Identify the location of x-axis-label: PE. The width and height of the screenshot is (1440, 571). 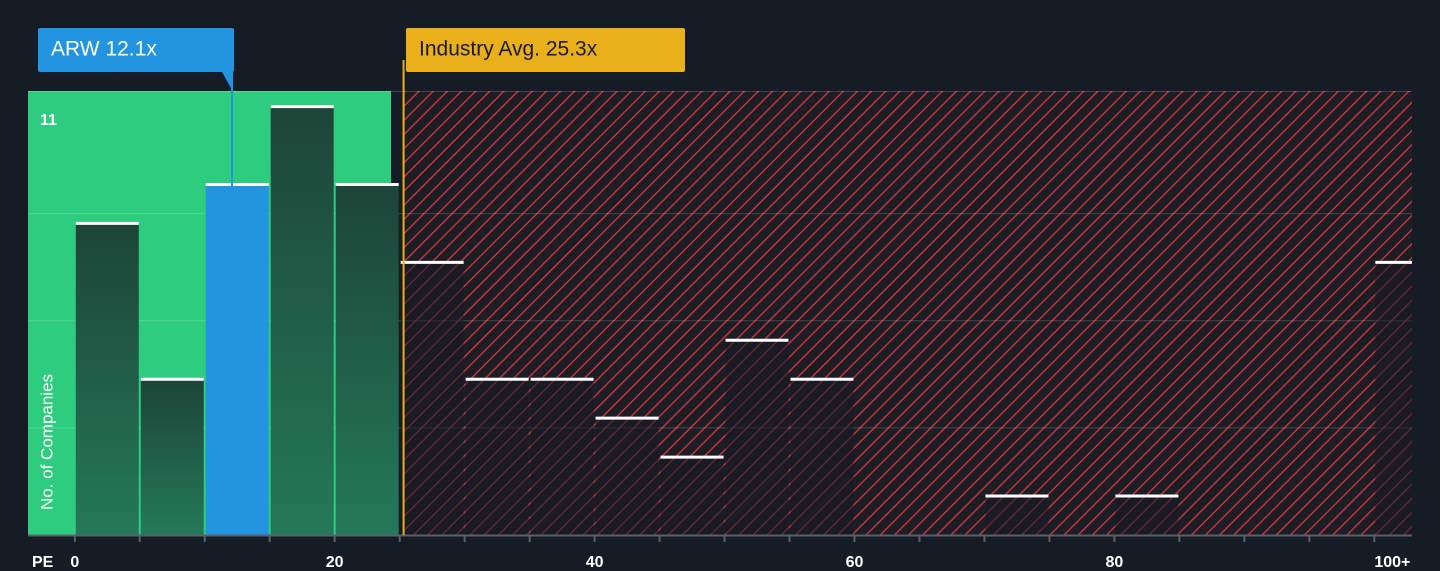
(43, 562).